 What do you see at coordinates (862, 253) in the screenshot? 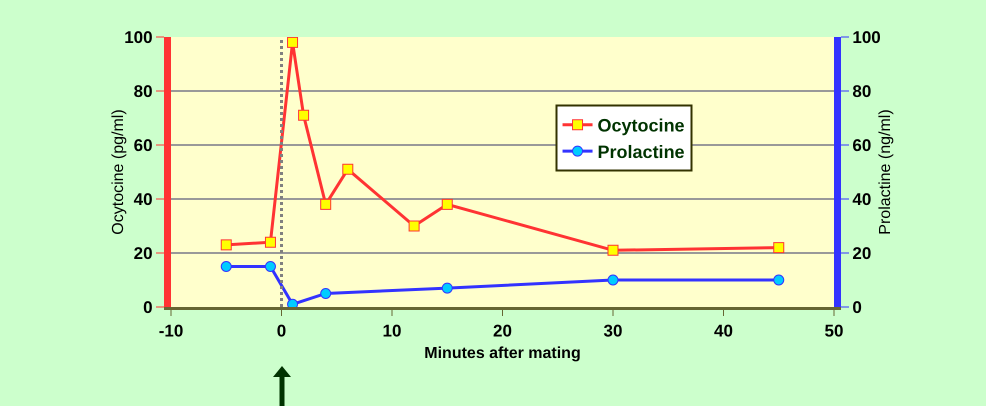
I see `y2-tick-label: 20` at bounding box center [862, 253].